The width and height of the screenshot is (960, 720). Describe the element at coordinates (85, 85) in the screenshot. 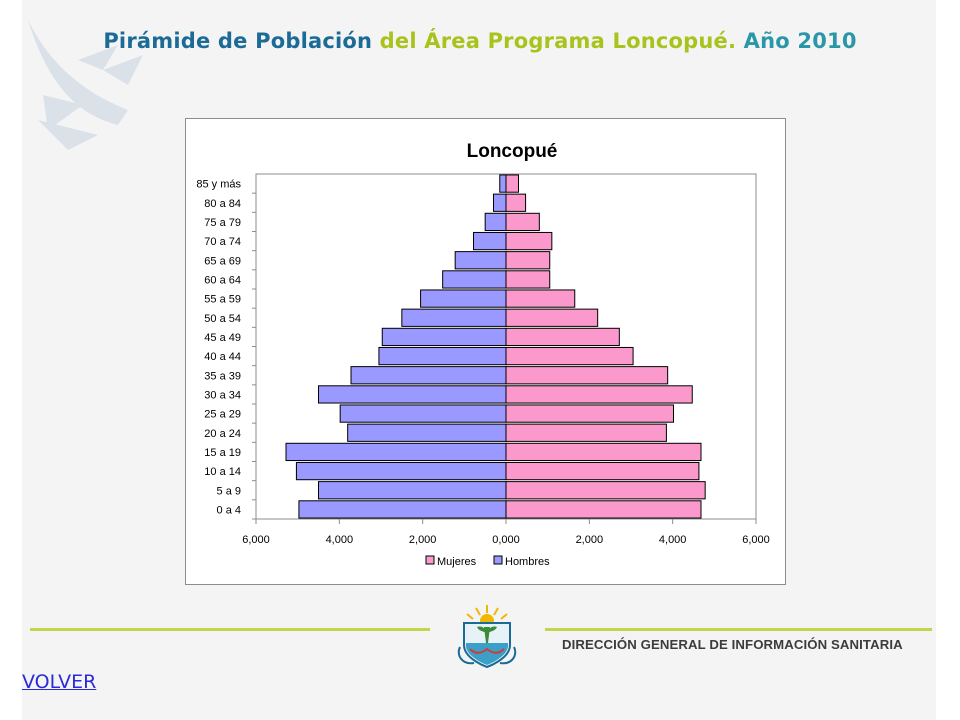

I see `dove-watermark-logo` at that location.